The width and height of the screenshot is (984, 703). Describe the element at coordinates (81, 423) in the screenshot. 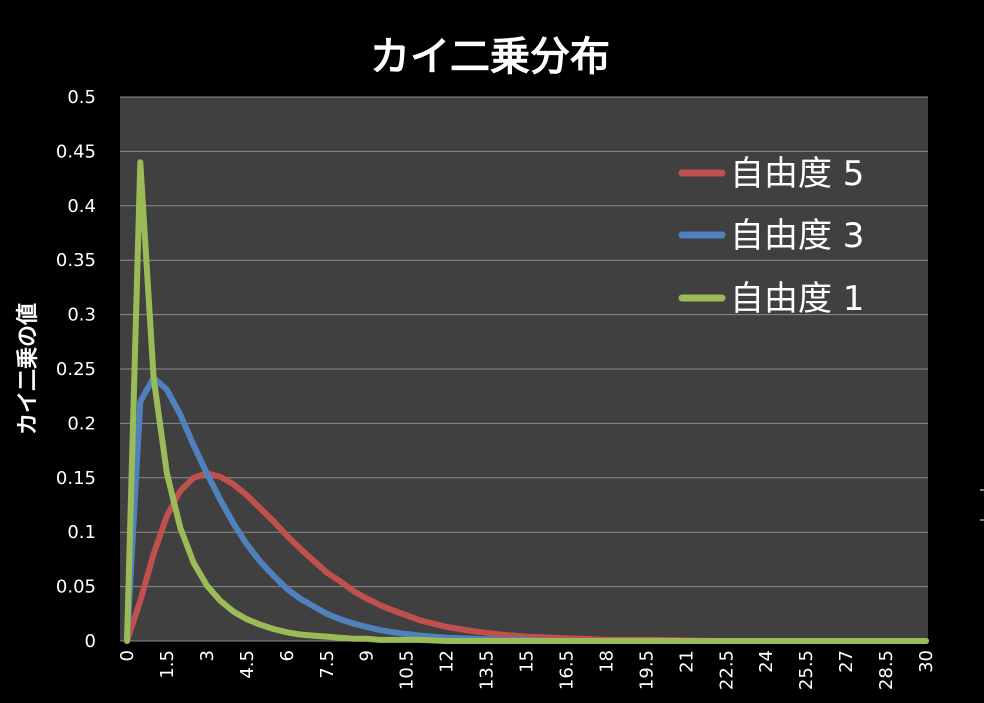

I see `y-tick-label: 0.2` at that location.